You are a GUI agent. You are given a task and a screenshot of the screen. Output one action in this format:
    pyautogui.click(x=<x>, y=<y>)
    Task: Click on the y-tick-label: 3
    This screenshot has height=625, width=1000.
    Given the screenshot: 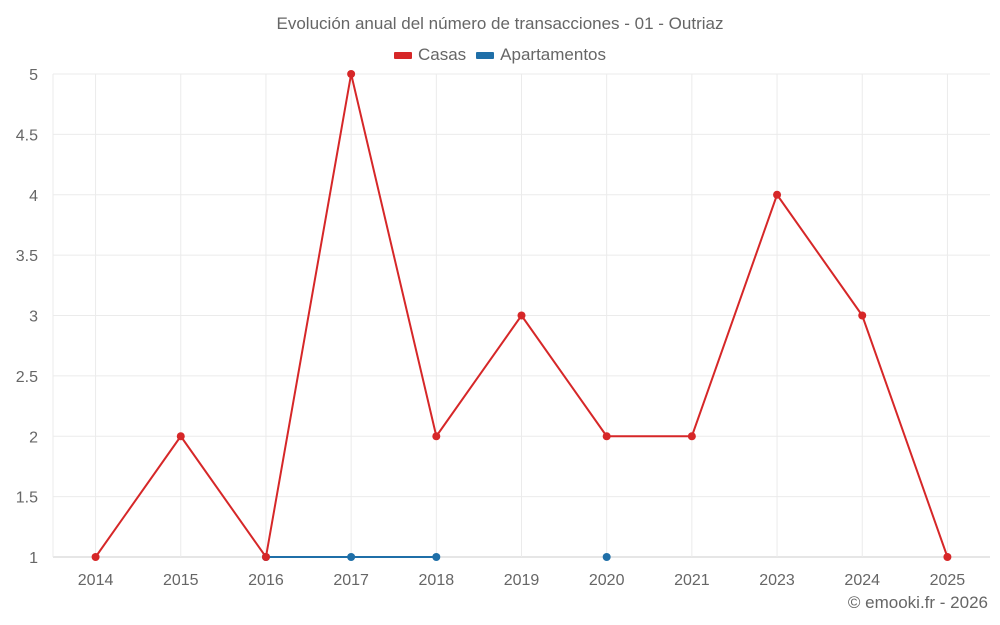 What is the action you would take?
    pyautogui.click(x=33, y=317)
    